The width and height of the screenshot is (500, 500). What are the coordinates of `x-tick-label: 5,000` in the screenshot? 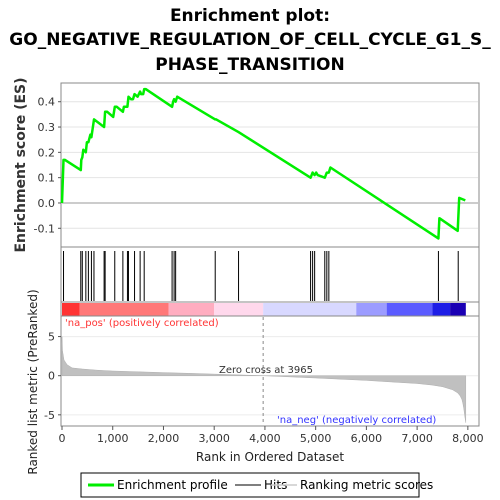 It's located at (316, 438).